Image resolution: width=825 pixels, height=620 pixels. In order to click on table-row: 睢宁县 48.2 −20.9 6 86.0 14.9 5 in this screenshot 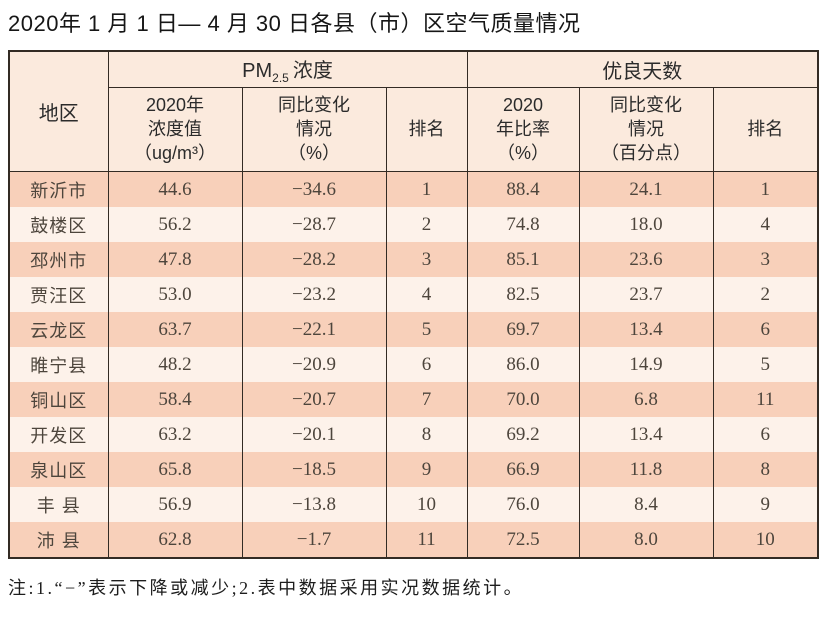, I will do `click(413, 365)`.